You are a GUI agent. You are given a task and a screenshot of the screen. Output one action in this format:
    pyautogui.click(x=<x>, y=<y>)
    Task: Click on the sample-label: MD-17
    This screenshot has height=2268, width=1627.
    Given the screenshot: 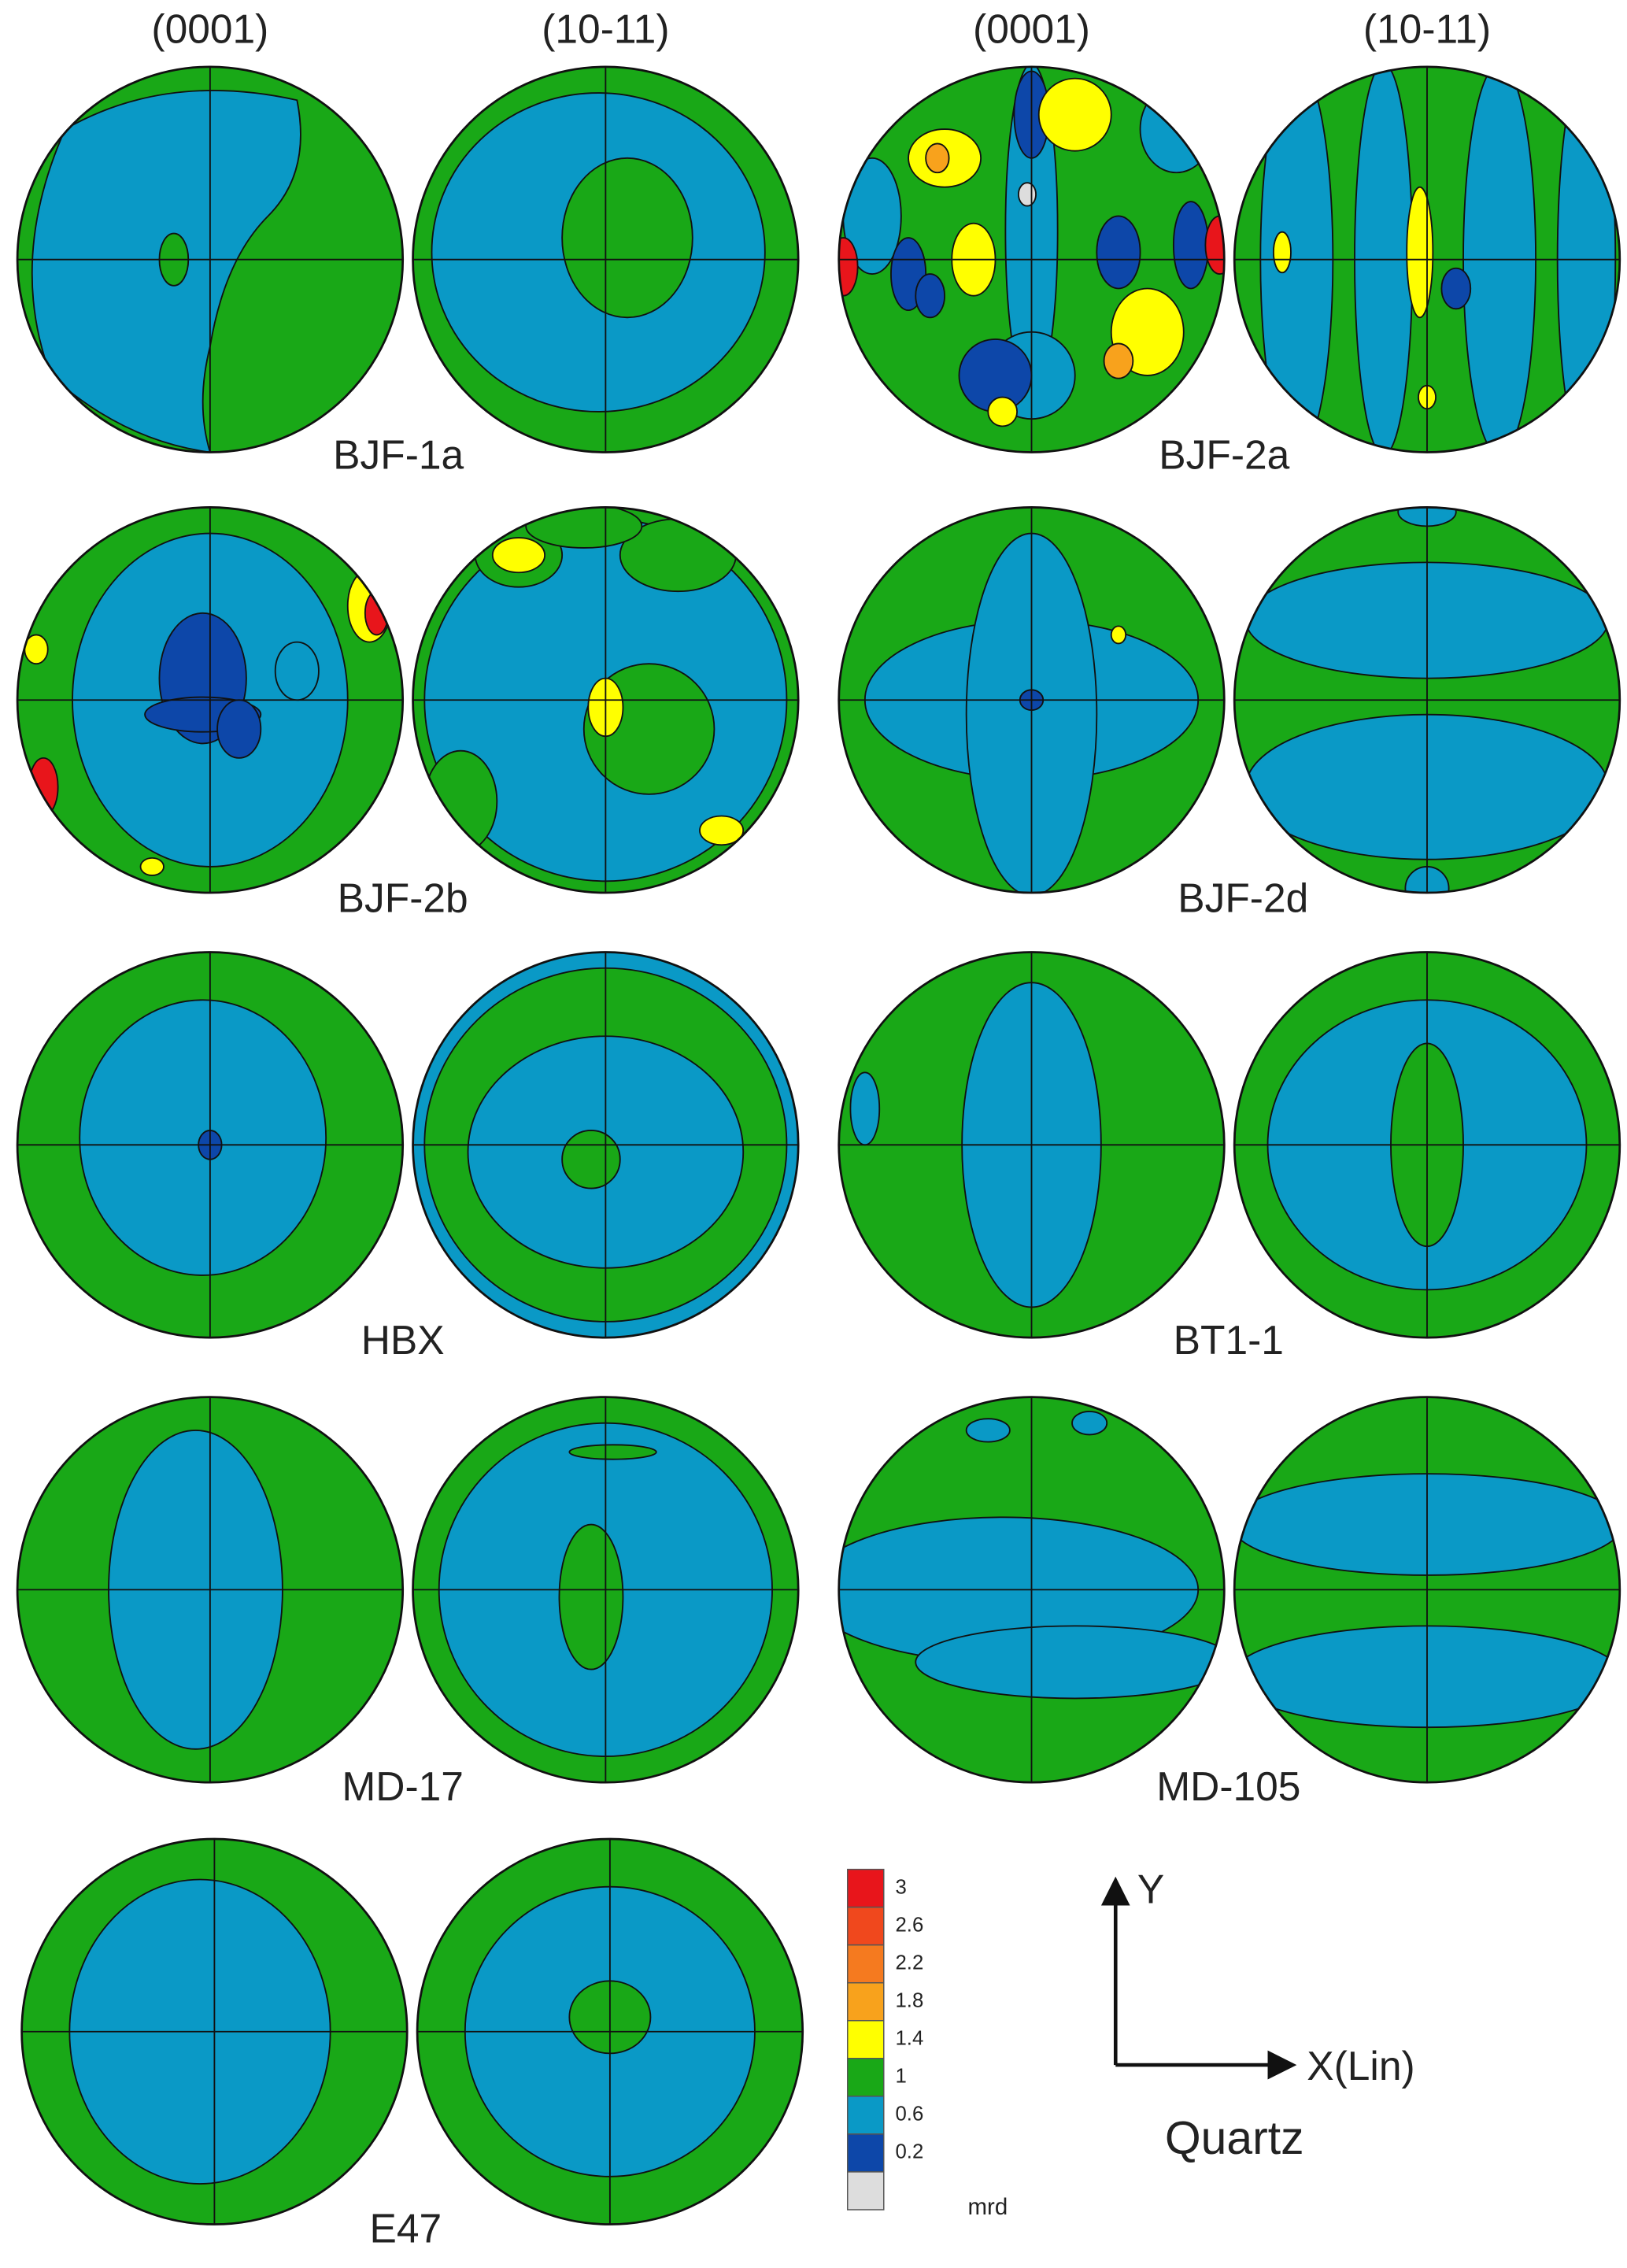 What is the action you would take?
    pyautogui.click(x=403, y=1786)
    